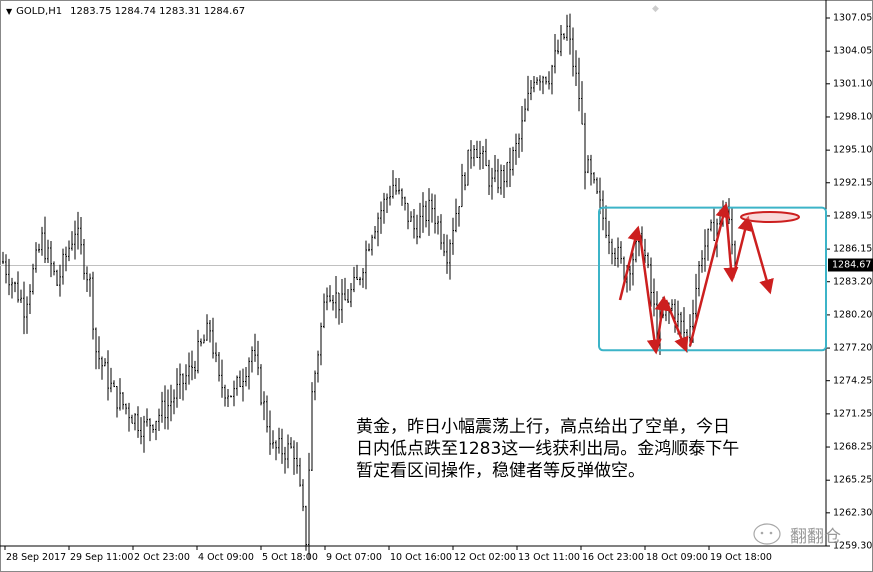 Image resolution: width=873 pixels, height=572 pixels. Describe the element at coordinates (853, 513) in the screenshot. I see `y-tick-label: 1262.30` at that location.